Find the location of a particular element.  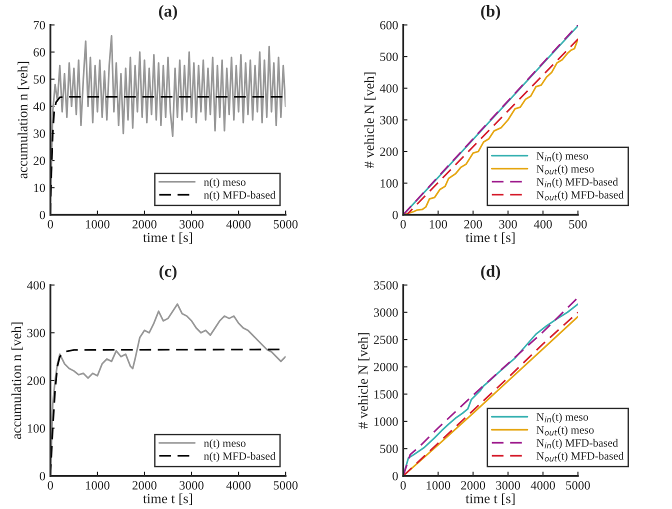

x-tick-label: 300 is located at coordinates (508, 224).